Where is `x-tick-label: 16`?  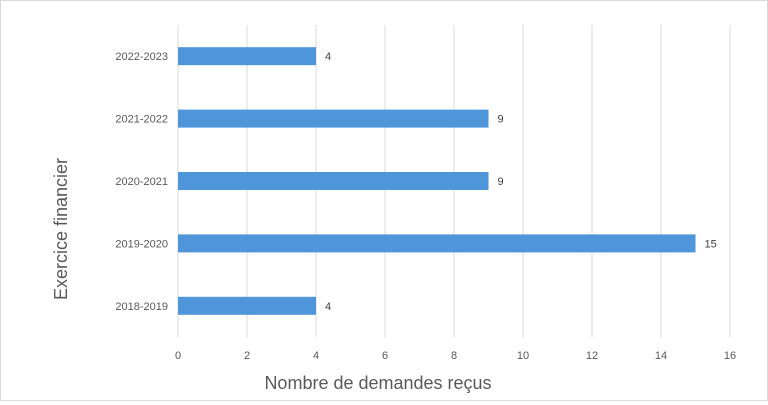
x-tick-label: 16 is located at coordinates (730, 356).